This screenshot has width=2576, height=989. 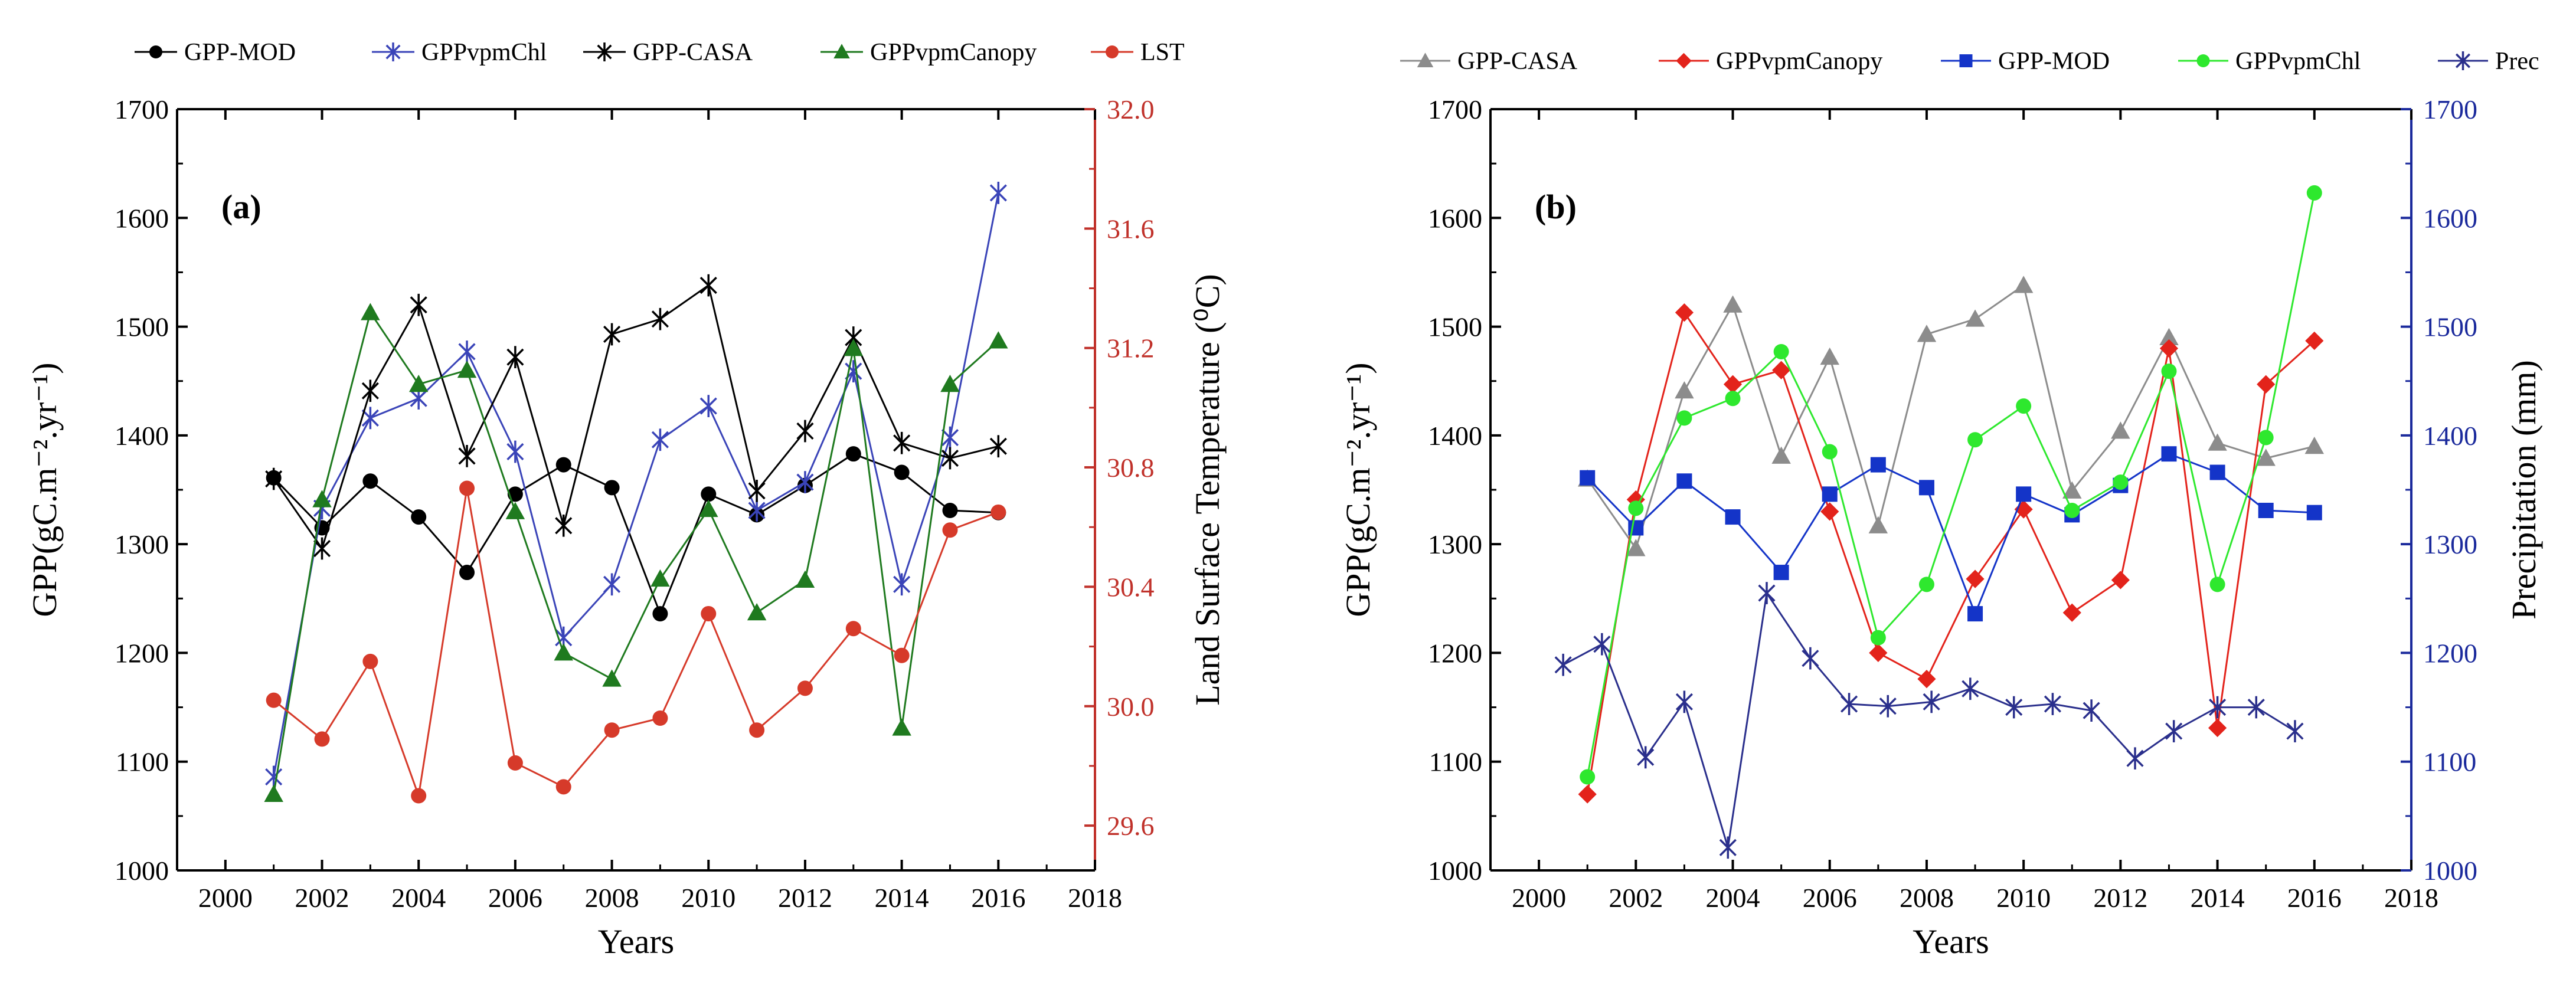 What do you see at coordinates (636, 942) in the screenshot?
I see `x-axis-title: Years` at bounding box center [636, 942].